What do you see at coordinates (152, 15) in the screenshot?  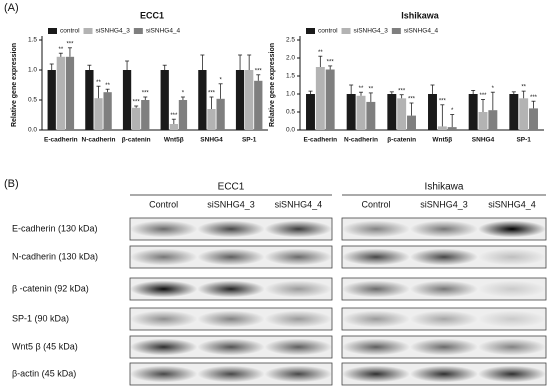 I see `chart-title: ECC1` at bounding box center [152, 15].